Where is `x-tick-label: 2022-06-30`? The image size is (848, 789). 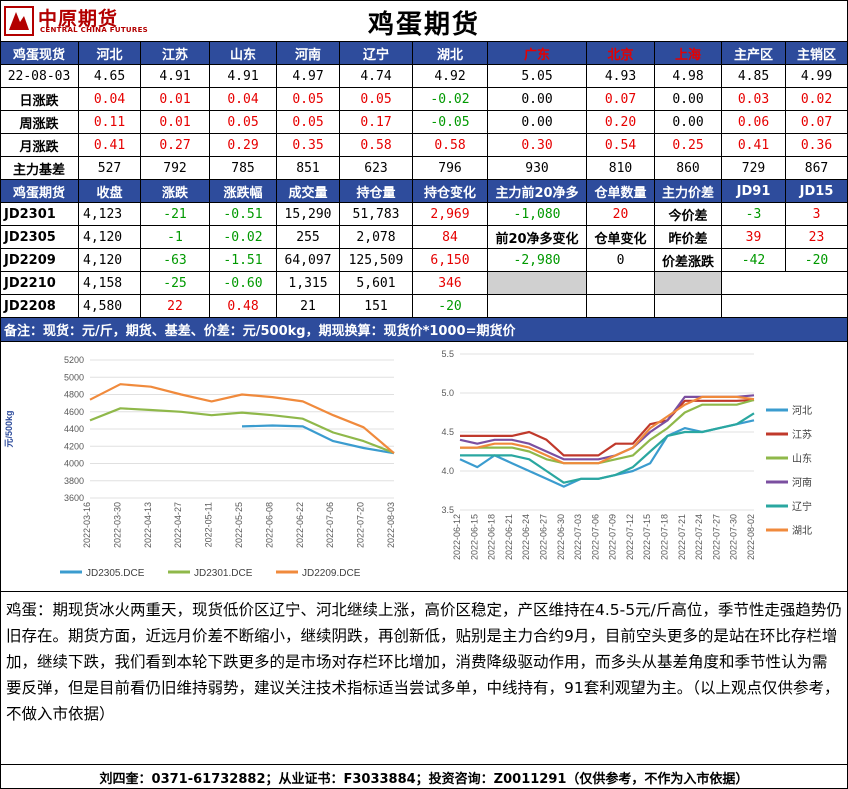 x-tick-label: 2022-06-30 is located at coordinates (561, 537).